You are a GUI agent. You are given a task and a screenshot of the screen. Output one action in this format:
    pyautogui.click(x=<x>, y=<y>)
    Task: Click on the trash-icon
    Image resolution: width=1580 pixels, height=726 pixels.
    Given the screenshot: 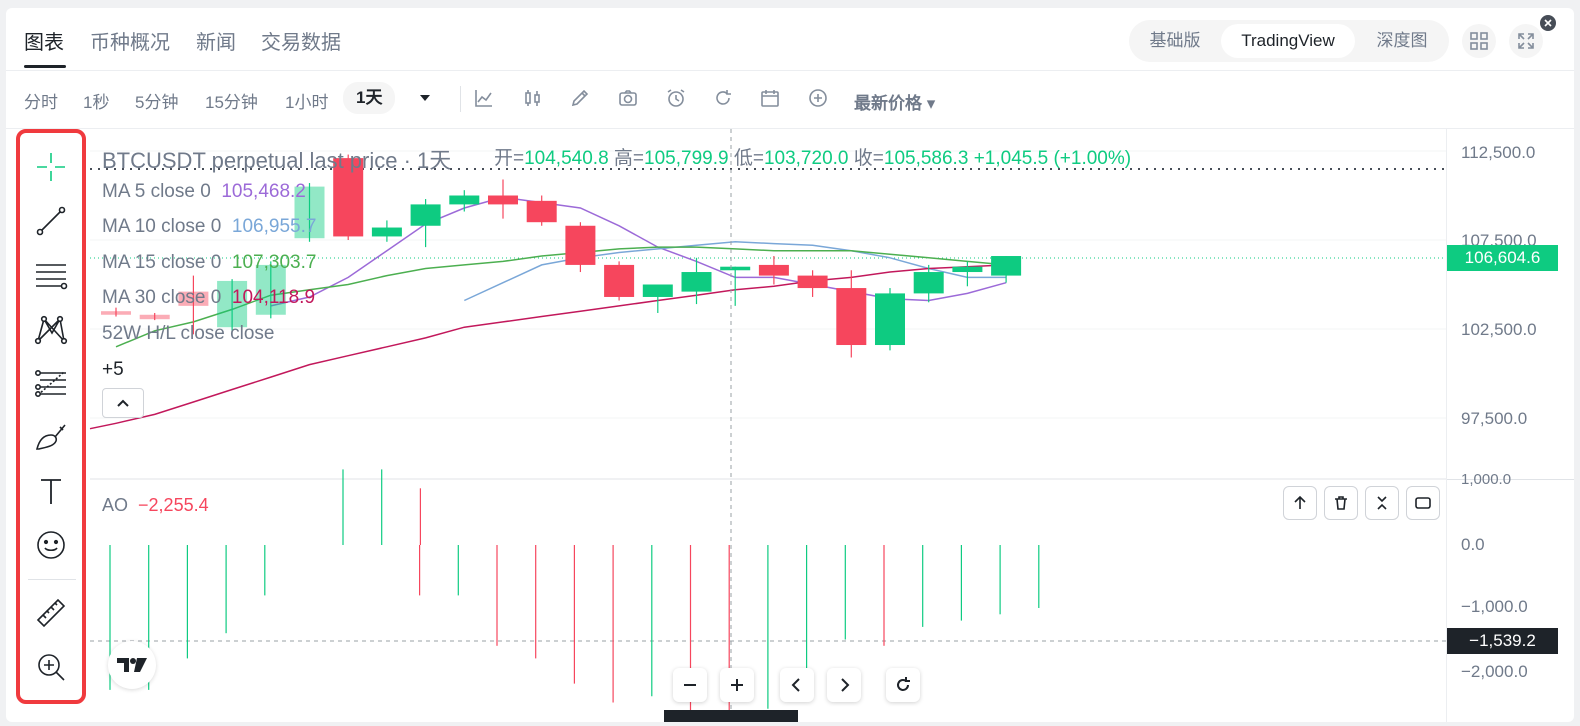 What is the action you would take?
    pyautogui.click(x=1341, y=503)
    